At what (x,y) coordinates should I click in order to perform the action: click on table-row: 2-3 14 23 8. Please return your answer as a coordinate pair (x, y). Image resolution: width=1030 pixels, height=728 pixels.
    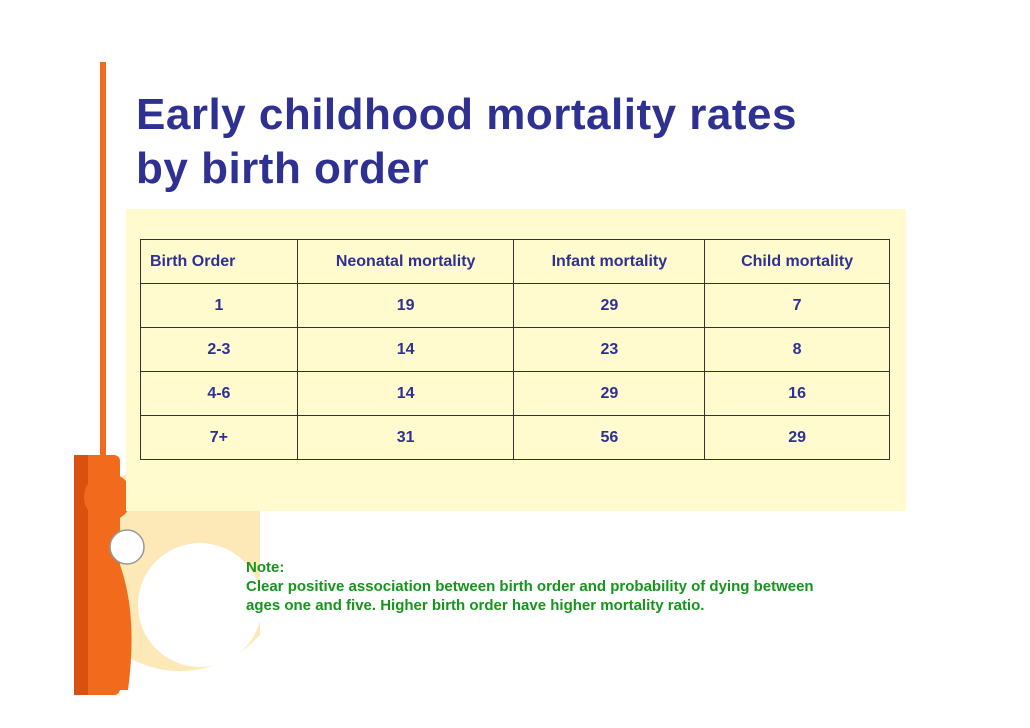
    Looking at the image, I should click on (515, 349).